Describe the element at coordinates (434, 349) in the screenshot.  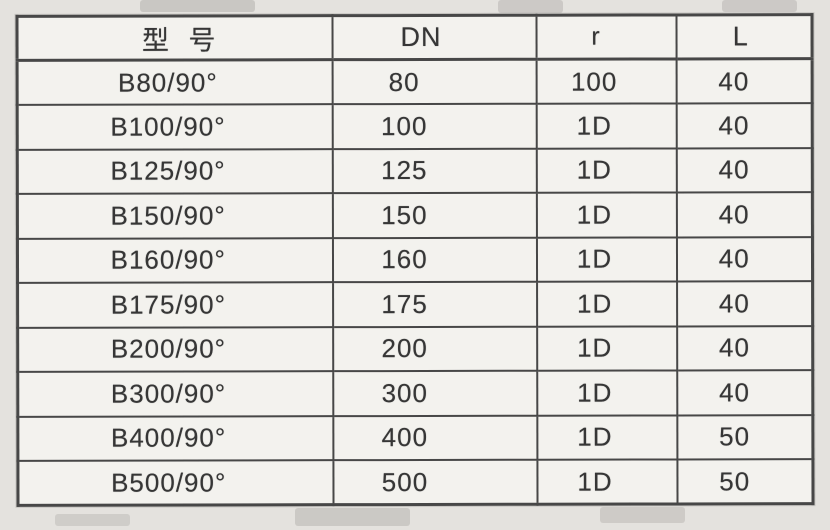
I see `cell-dn: 200` at that location.